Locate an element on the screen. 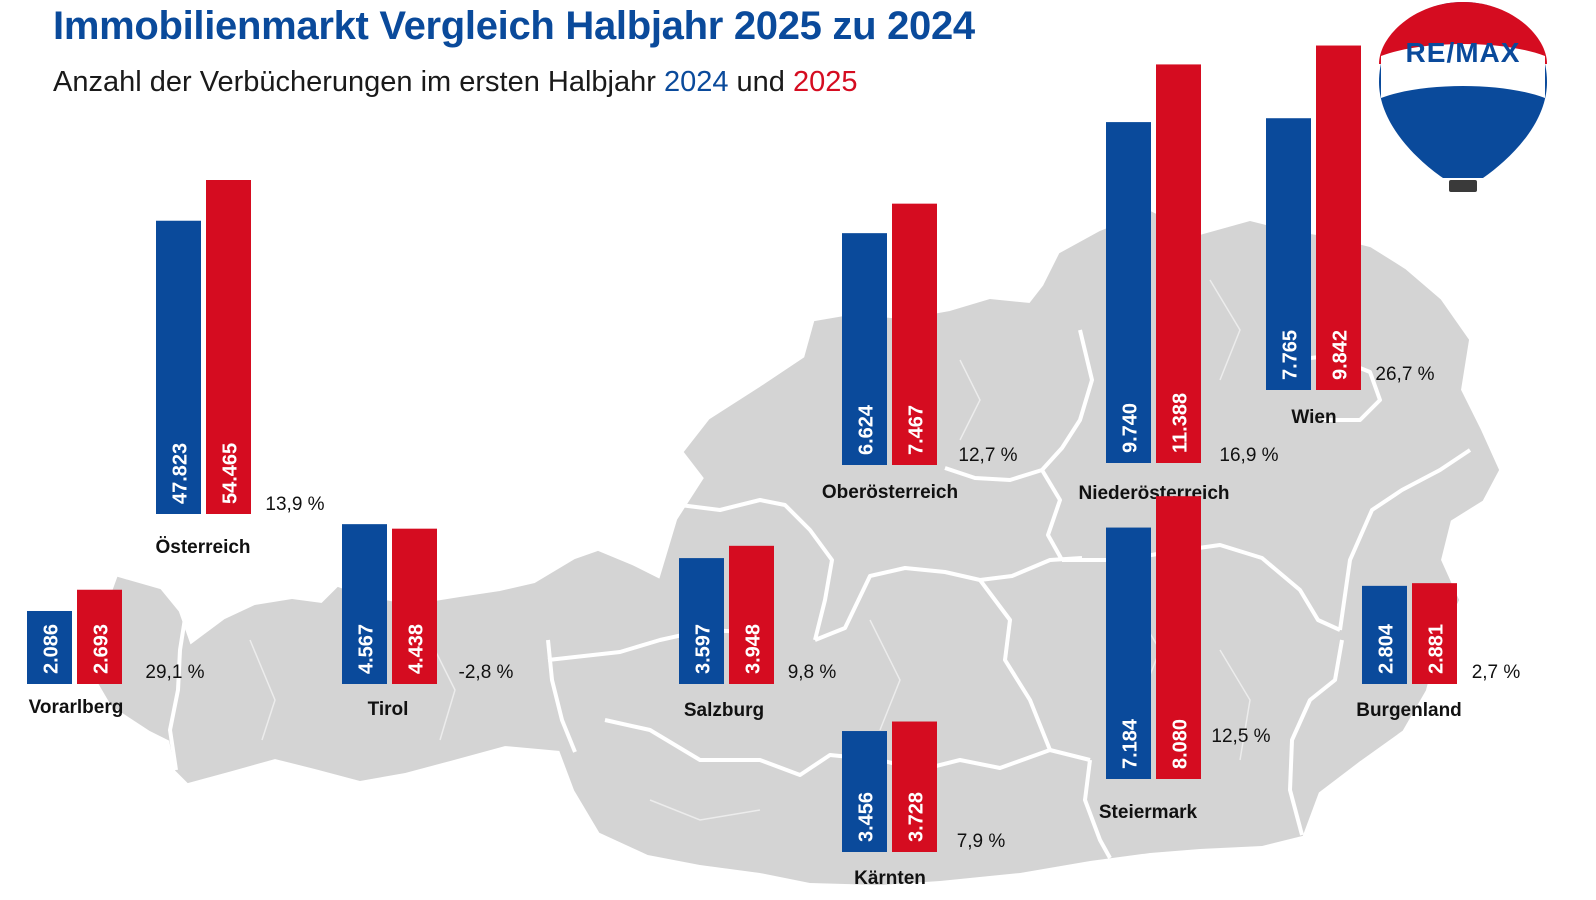  bar-2025-salzburg is located at coordinates (751, 614).